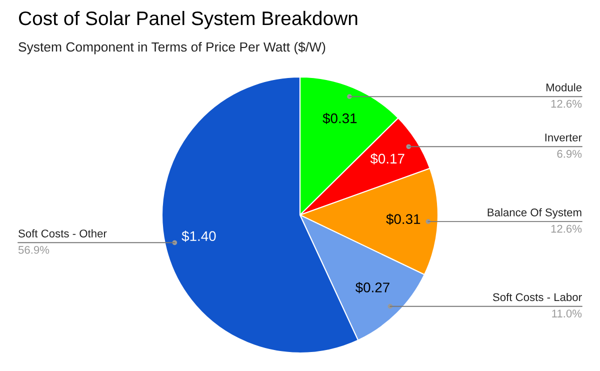  Describe the element at coordinates (172, 48) in the screenshot. I see `chart-subtitle: System Component in Terms of Price Per Watt ($/W)` at that location.